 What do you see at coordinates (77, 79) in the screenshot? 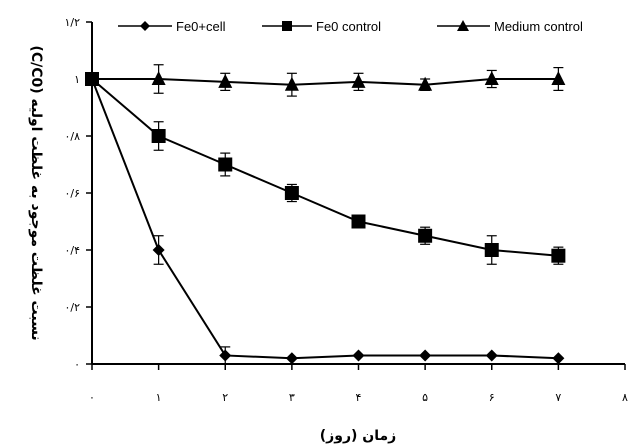
I see `y-tick-label: ۱` at bounding box center [77, 79].